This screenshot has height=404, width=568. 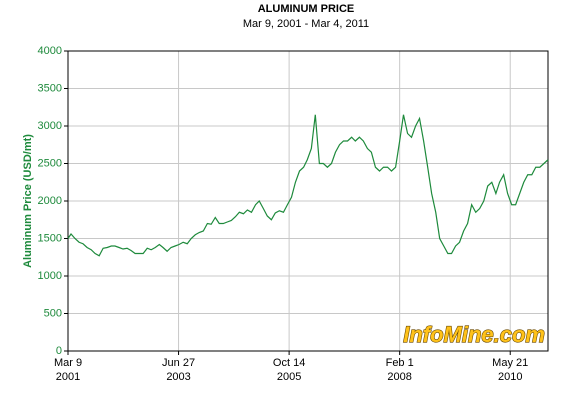 I want to click on x-tick-label: 2010, so click(x=510, y=377).